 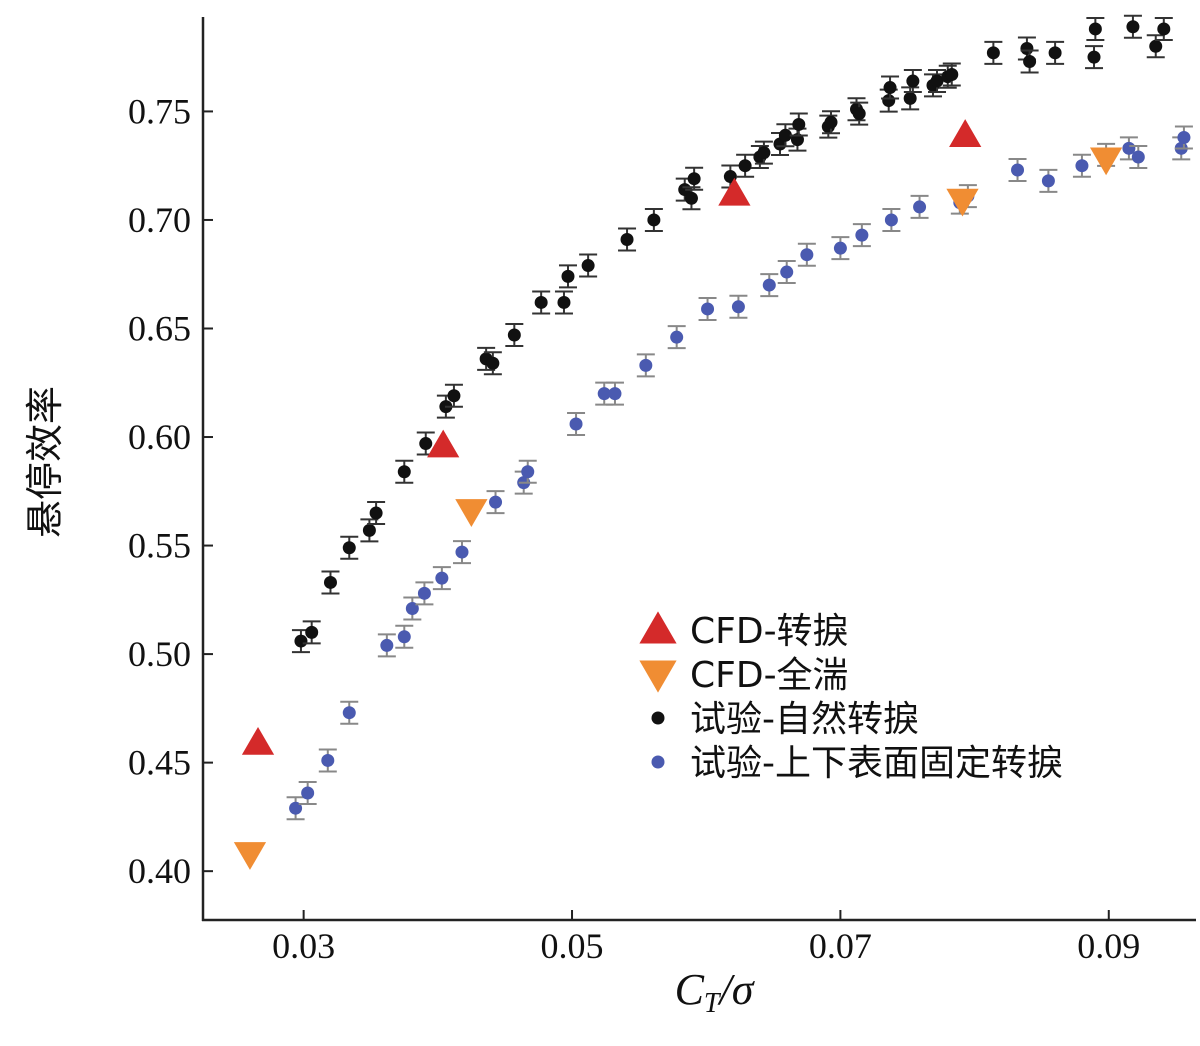 I want to click on legend-item: 试验-上下表面固定转捩, so click(x=857, y=763).